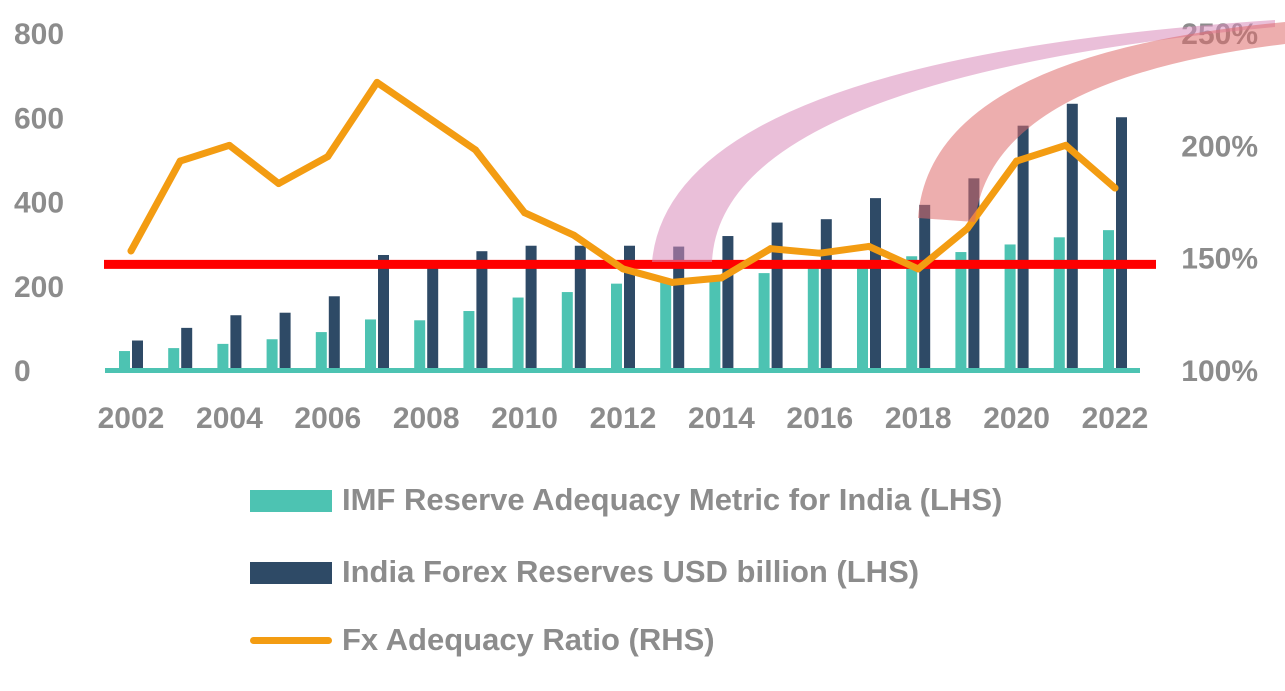 Image resolution: width=1285 pixels, height=691 pixels. I want to click on ratio-point-2021, so click(1066, 145).